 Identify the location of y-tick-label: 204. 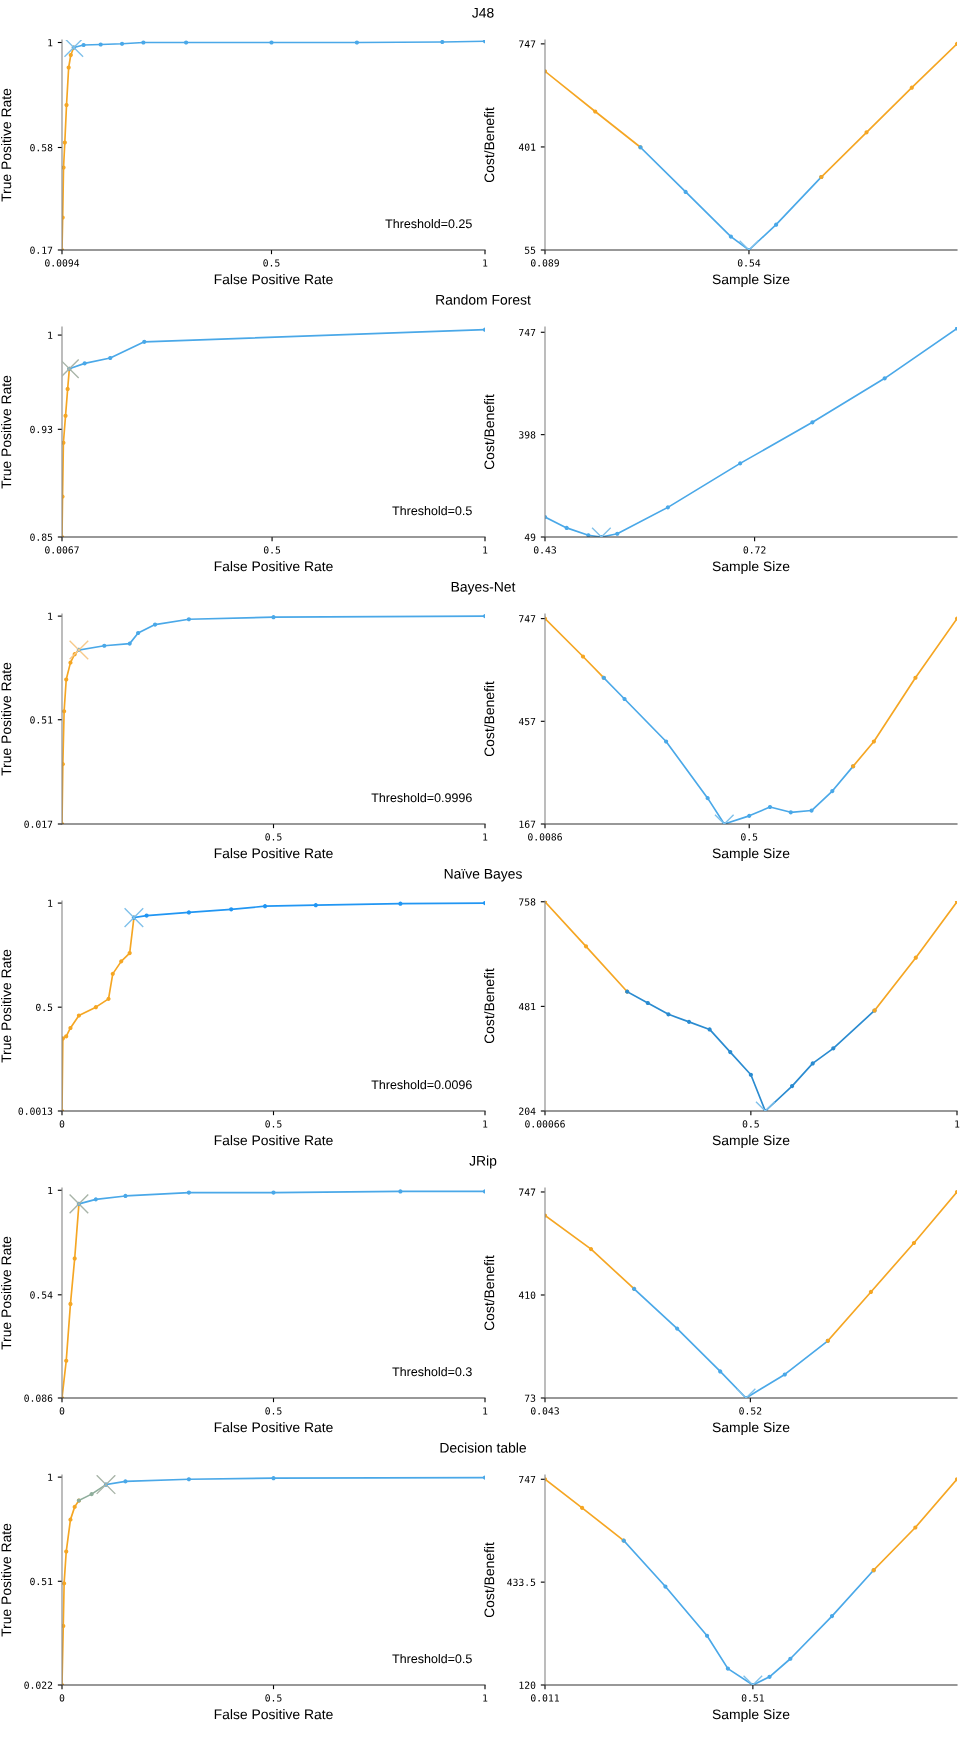
(527, 1111).